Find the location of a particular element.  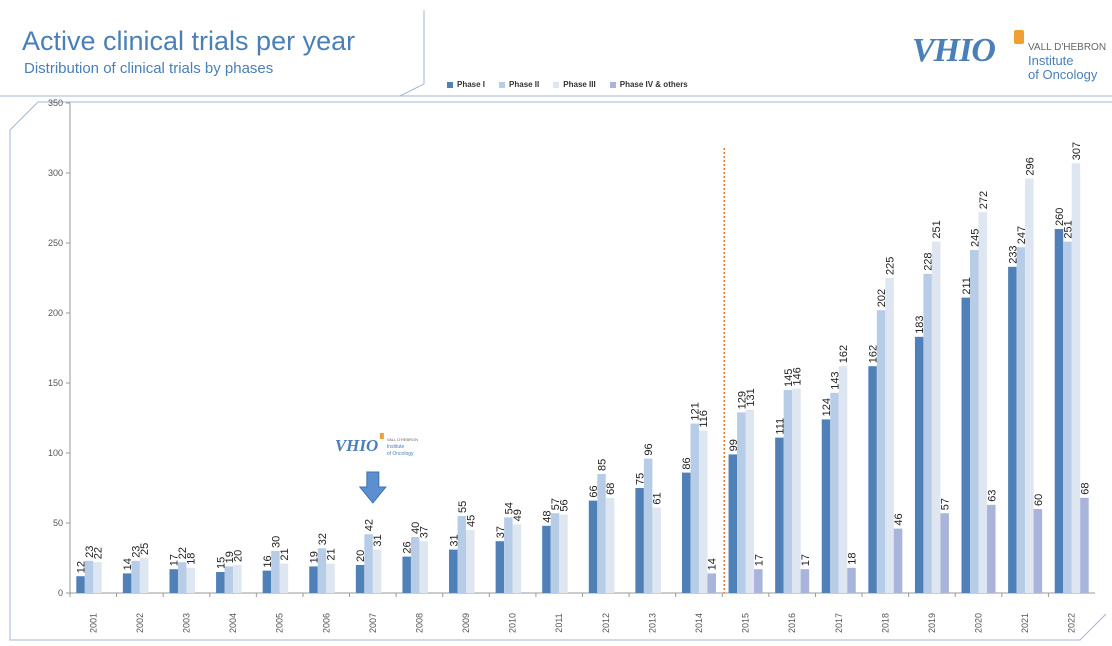

data-label: 68 is located at coordinates (611, 489).